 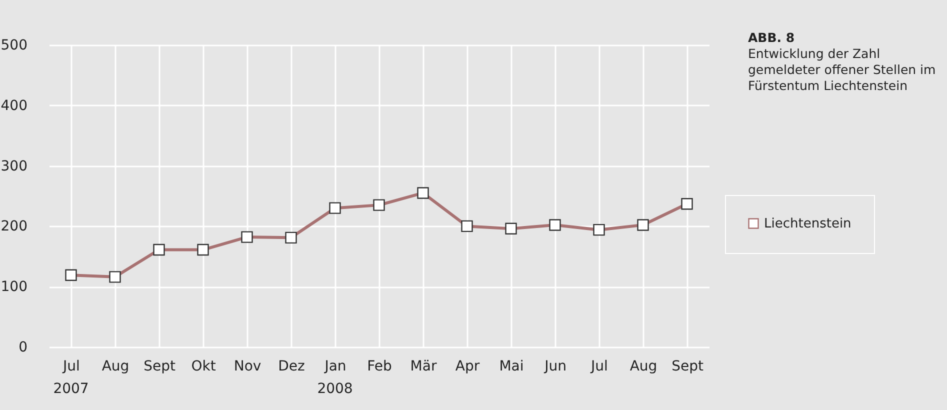 What do you see at coordinates (335, 389) in the screenshot?
I see `text: 2008` at bounding box center [335, 389].